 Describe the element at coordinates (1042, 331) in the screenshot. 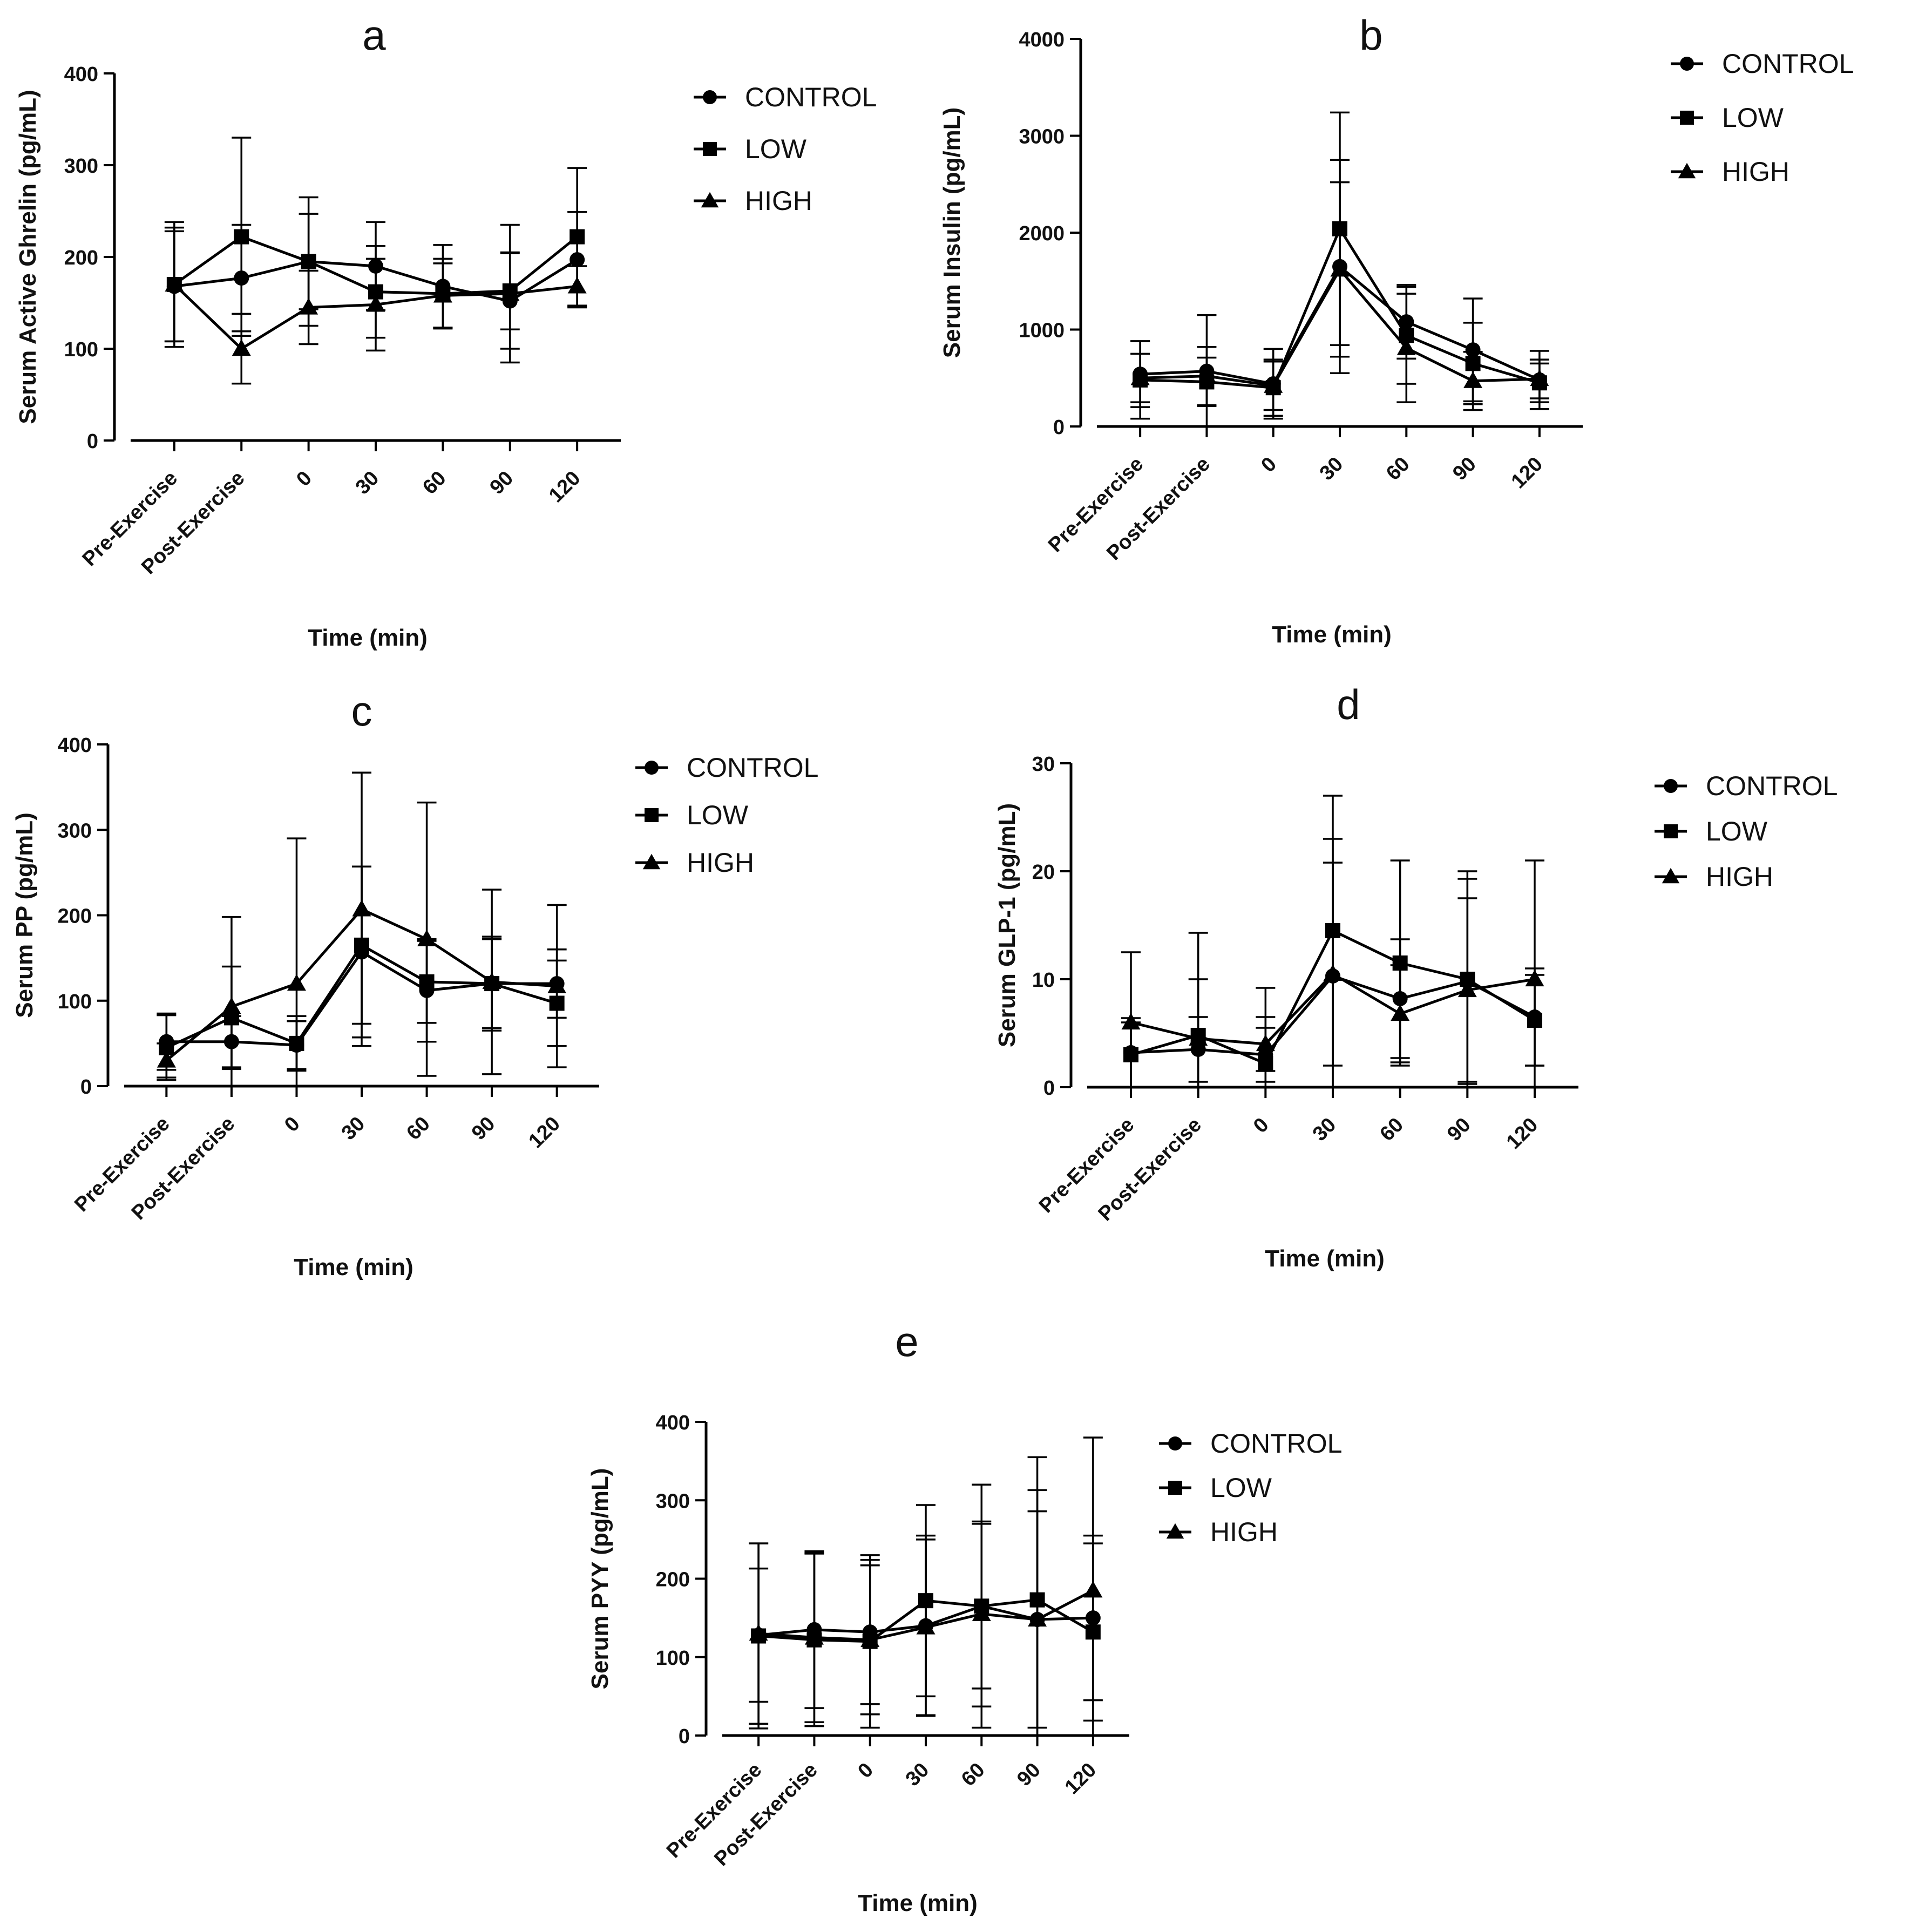

I see `y-tick-label: 1000` at that location.